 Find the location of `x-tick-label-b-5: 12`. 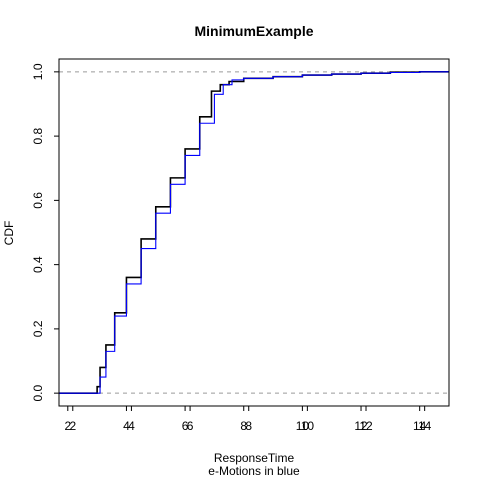

x-tick-label-b-5: 12 is located at coordinates (366, 426).